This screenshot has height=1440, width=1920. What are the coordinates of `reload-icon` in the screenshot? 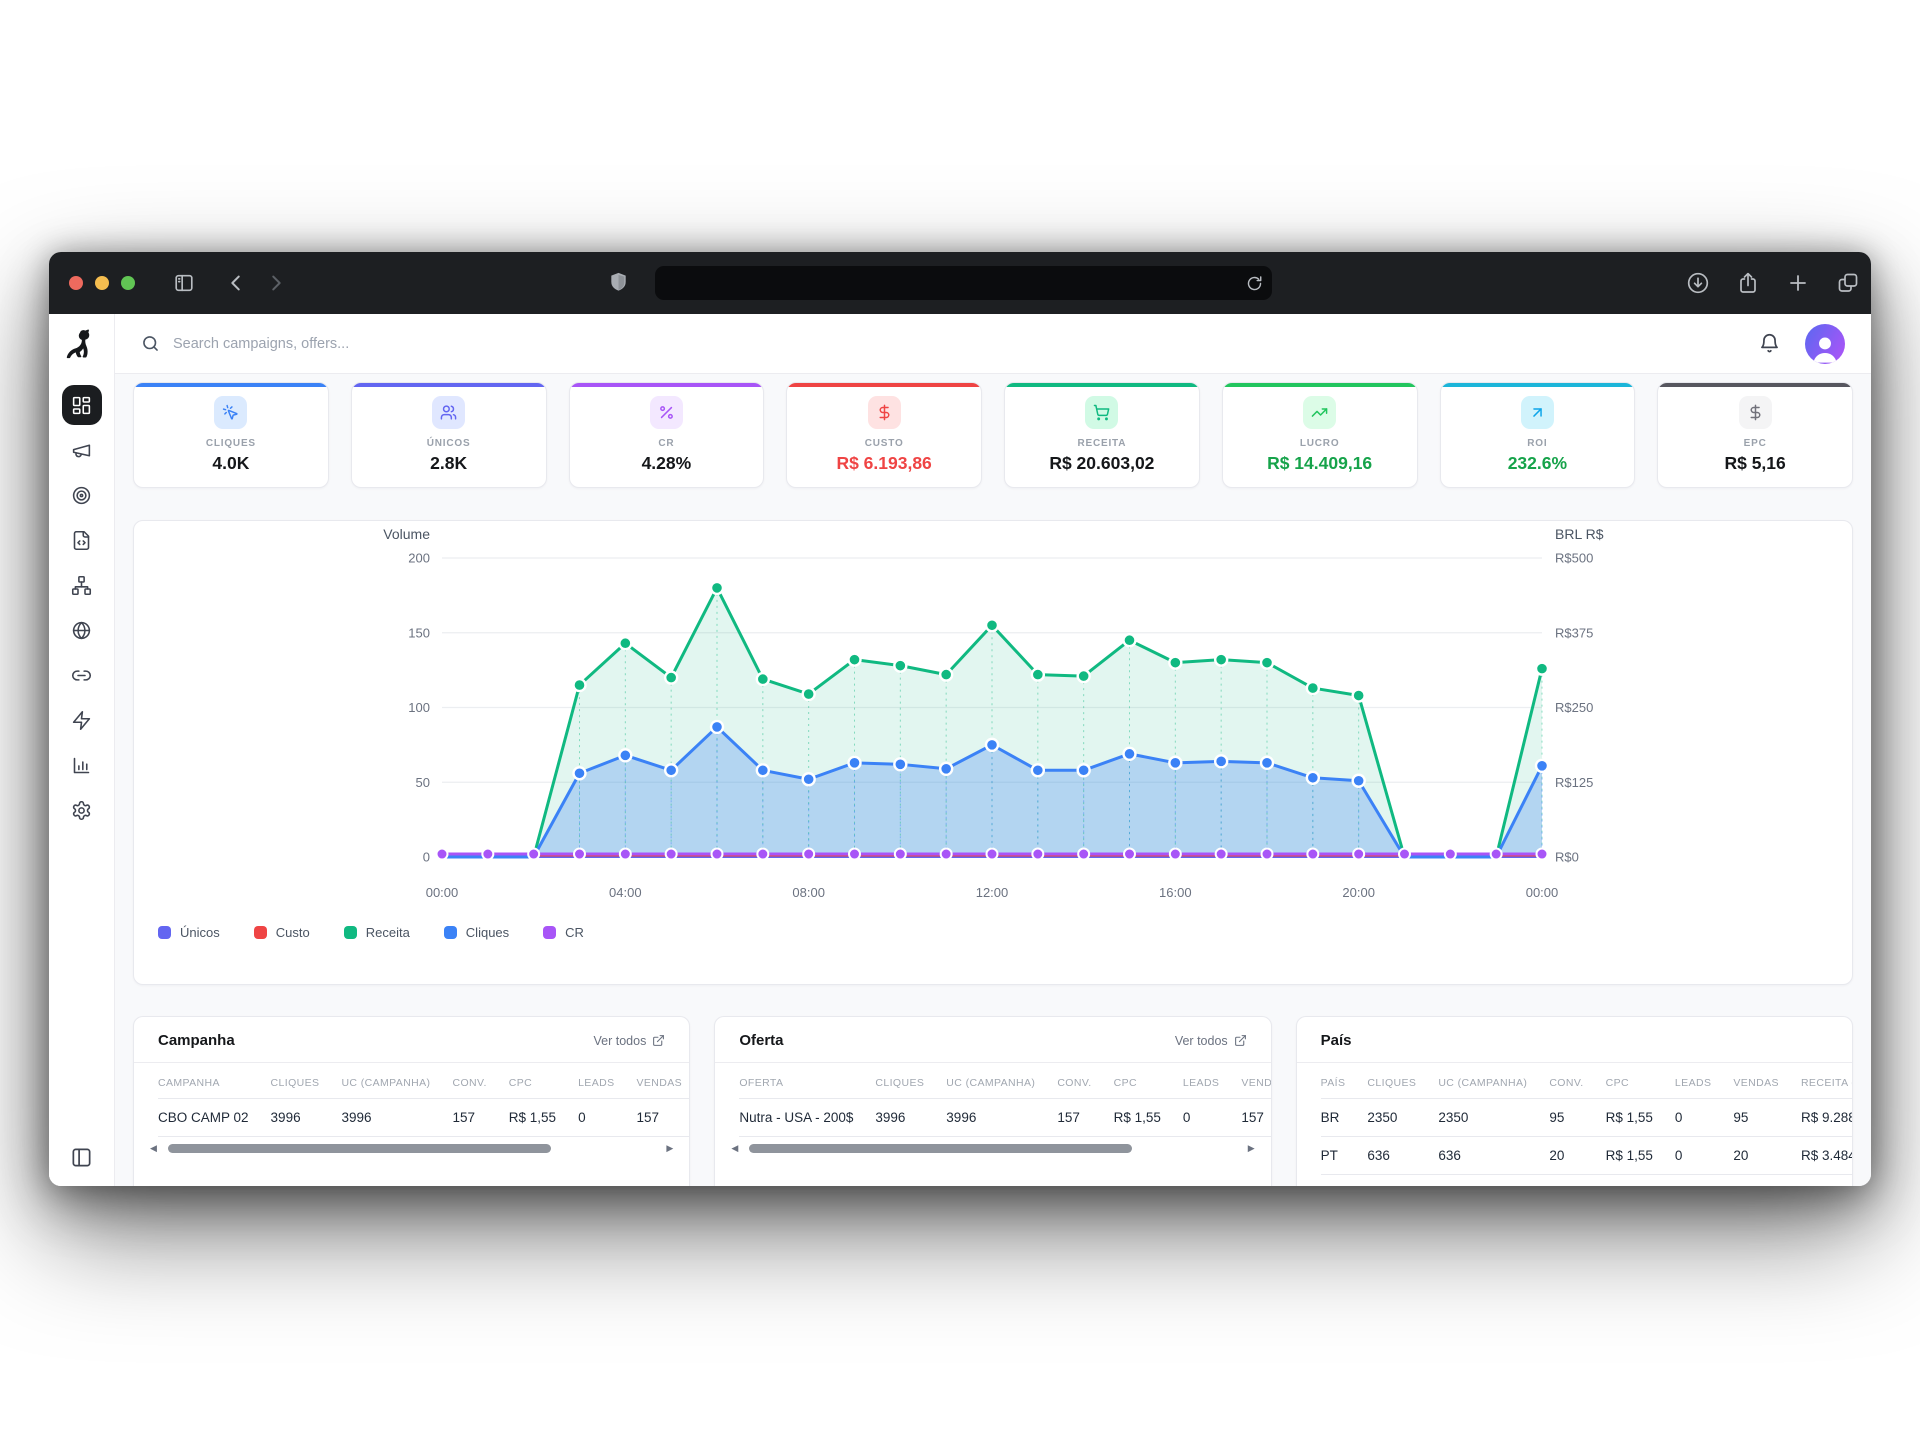 It's located at (1254, 283).